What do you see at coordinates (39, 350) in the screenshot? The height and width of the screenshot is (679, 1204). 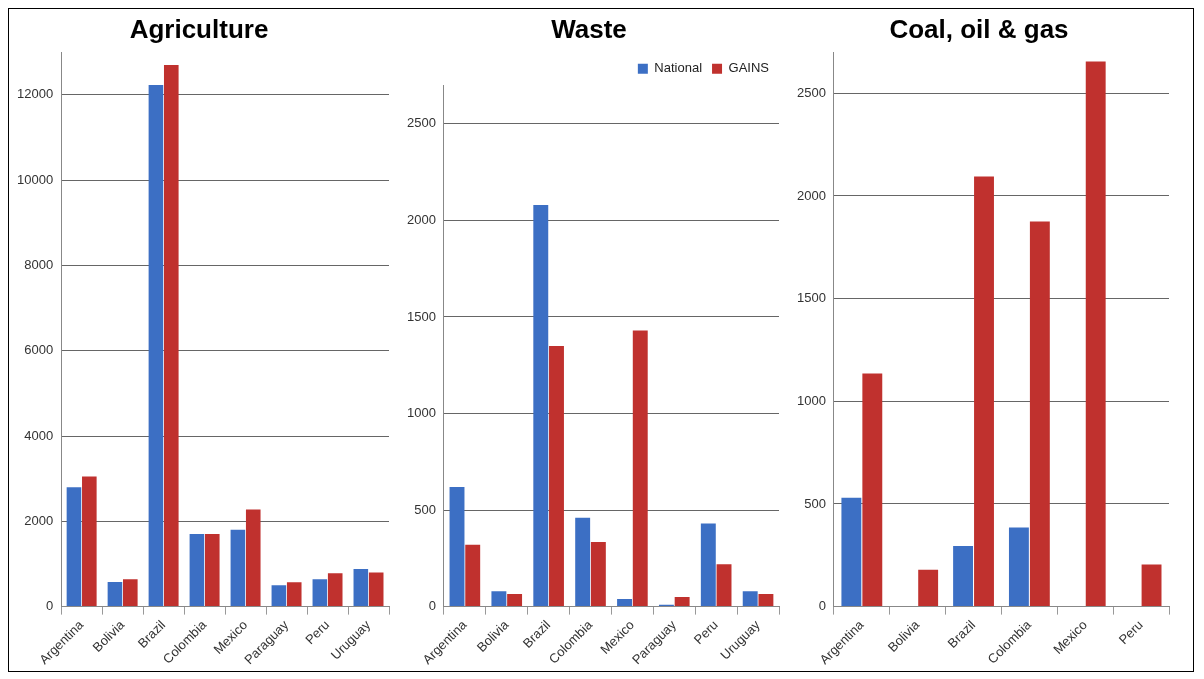 I see `y-tick-label: 6000` at bounding box center [39, 350].